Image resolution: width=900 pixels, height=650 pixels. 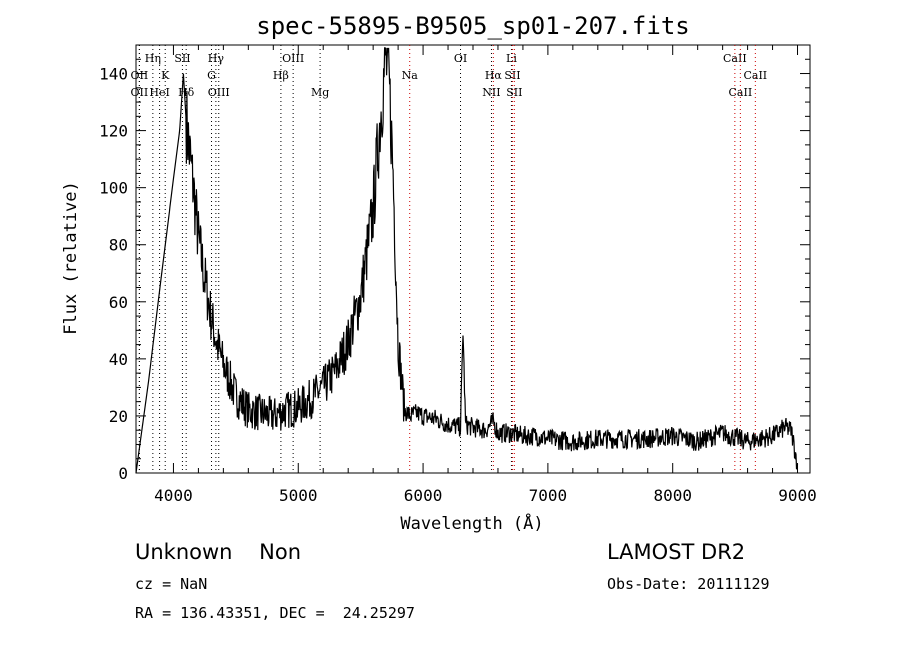 I want to click on x-tick-label: 9000, so click(x=797, y=495).